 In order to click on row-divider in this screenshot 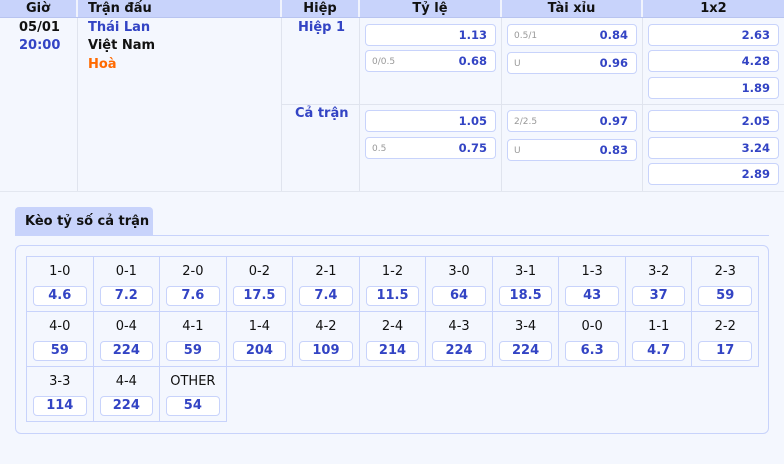, I will do `click(533, 104)`.